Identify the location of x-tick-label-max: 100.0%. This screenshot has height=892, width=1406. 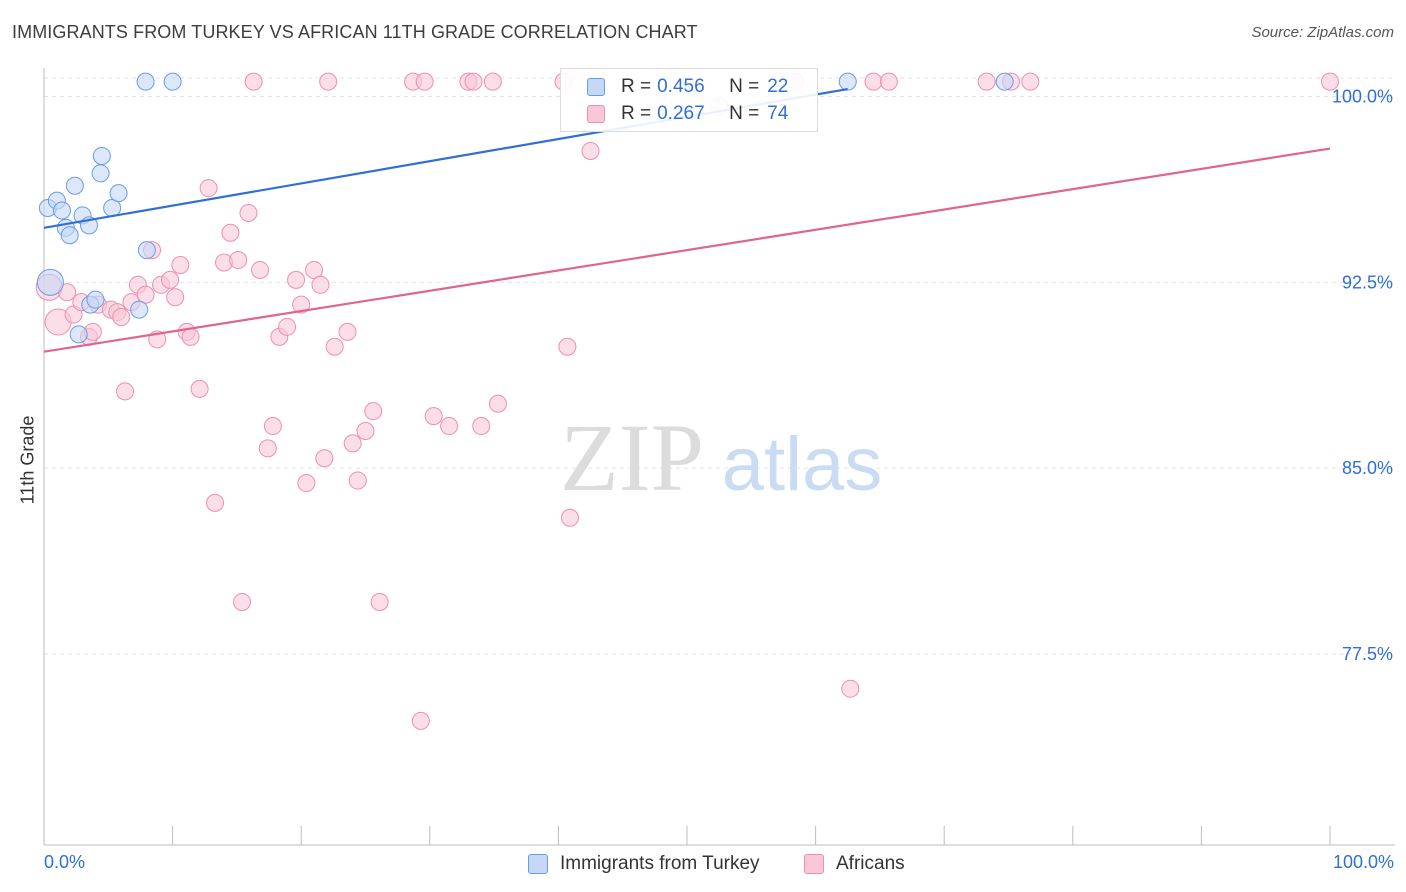
(1363, 862).